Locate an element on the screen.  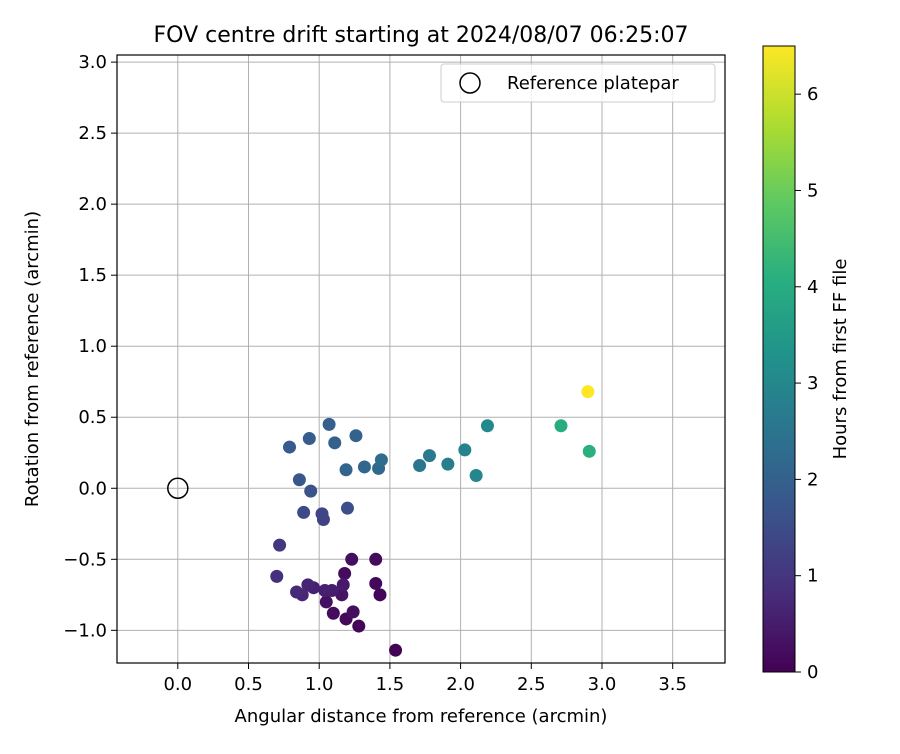
x-tick-label: 0.0 is located at coordinates (177, 684).